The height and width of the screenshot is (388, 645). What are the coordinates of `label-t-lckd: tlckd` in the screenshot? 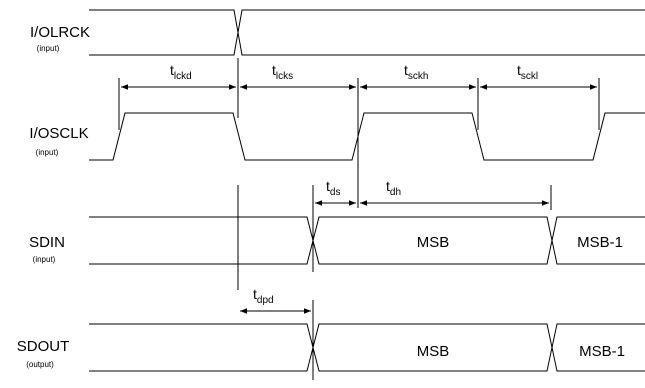 It's located at (181, 72).